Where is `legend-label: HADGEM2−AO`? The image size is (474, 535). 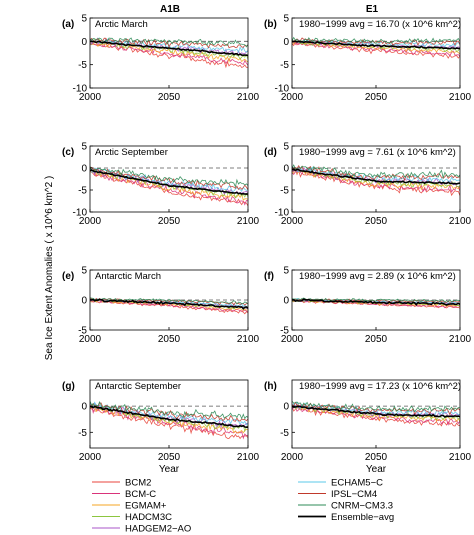
legend-label: HADGEM2−AO is located at coordinates (158, 529).